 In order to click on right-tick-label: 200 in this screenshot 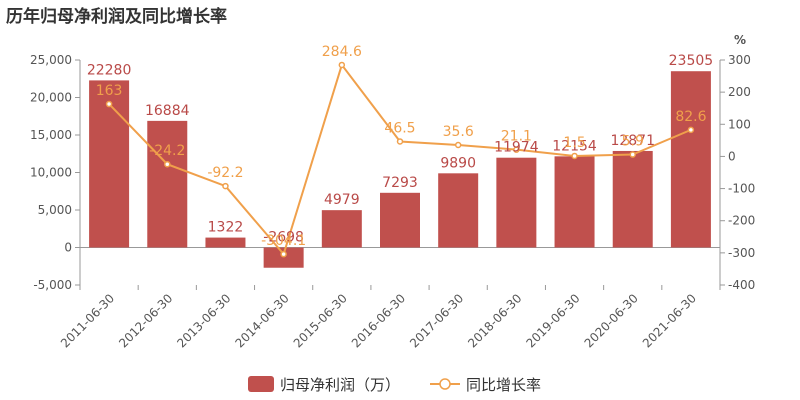, I will do `click(739, 92)`.